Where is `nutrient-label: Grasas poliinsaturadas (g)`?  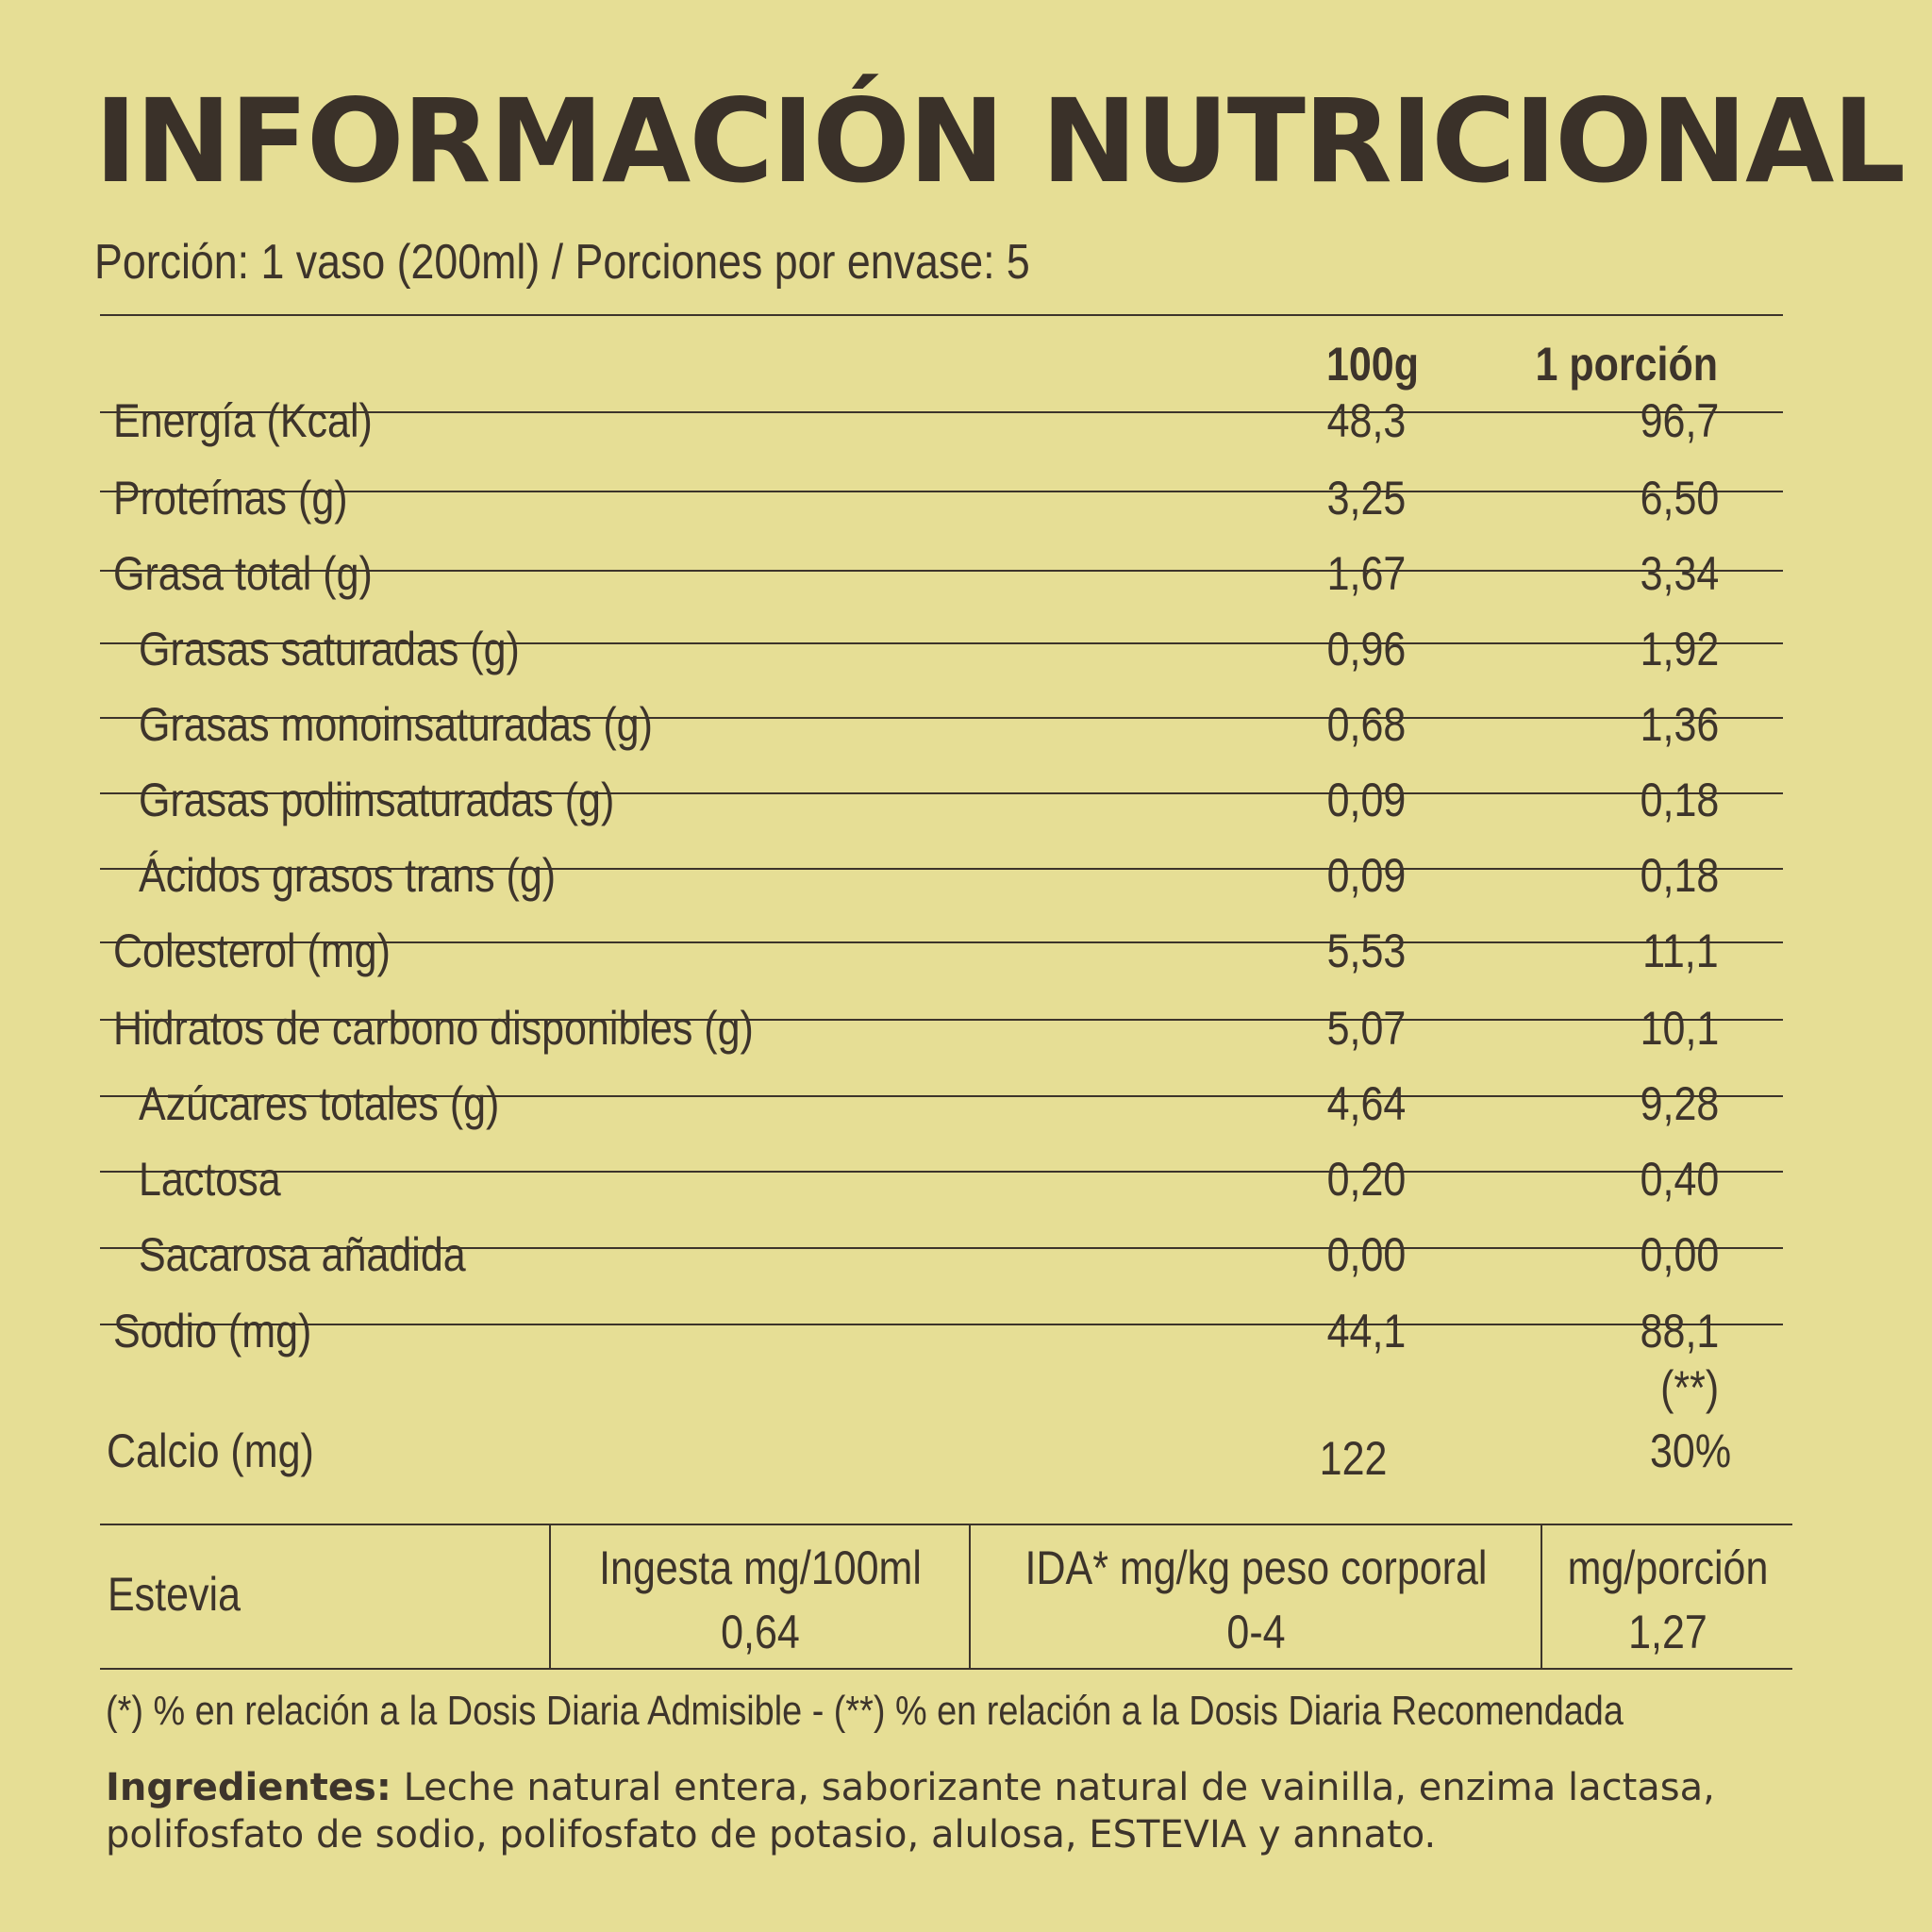 nutrient-label: Grasas poliinsaturadas (g) is located at coordinates (377, 800).